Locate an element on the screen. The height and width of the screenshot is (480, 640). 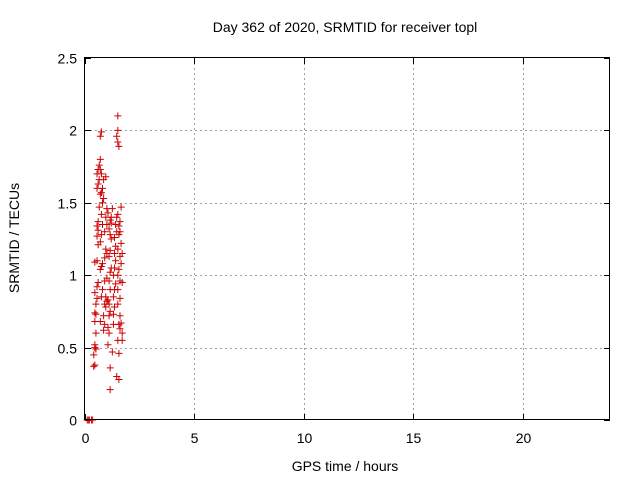
x-tick-label: 20 is located at coordinates (524, 438).